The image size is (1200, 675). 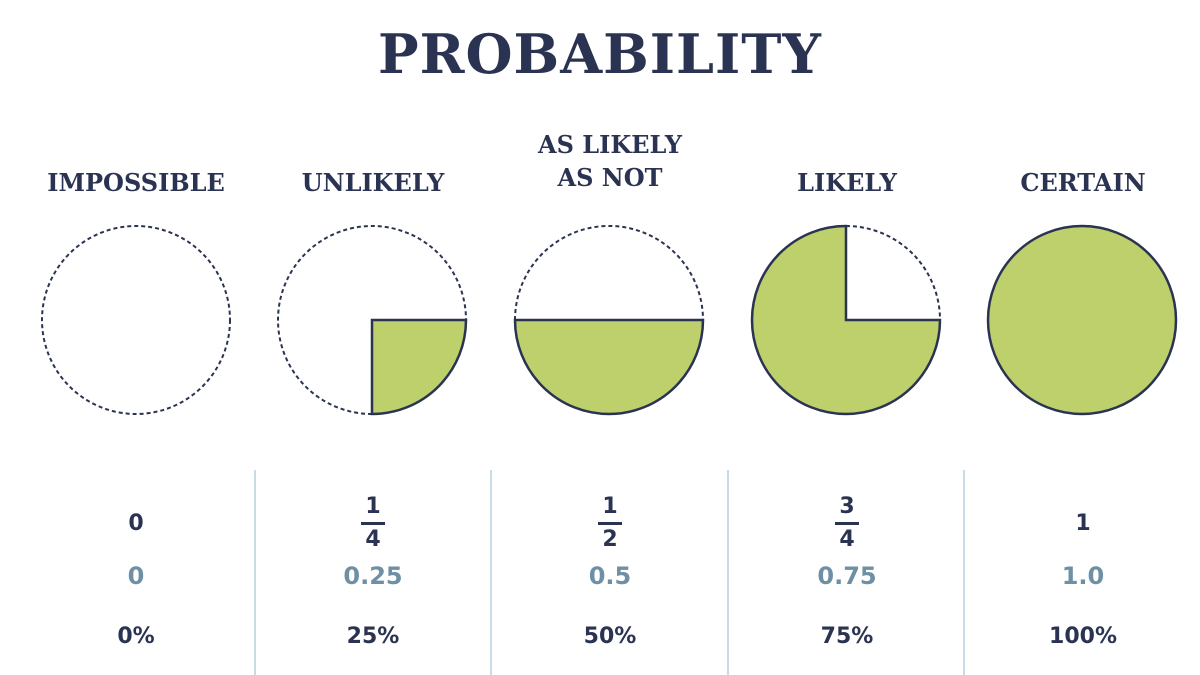 I want to click on label-line: LIKELY, so click(x=847, y=182).